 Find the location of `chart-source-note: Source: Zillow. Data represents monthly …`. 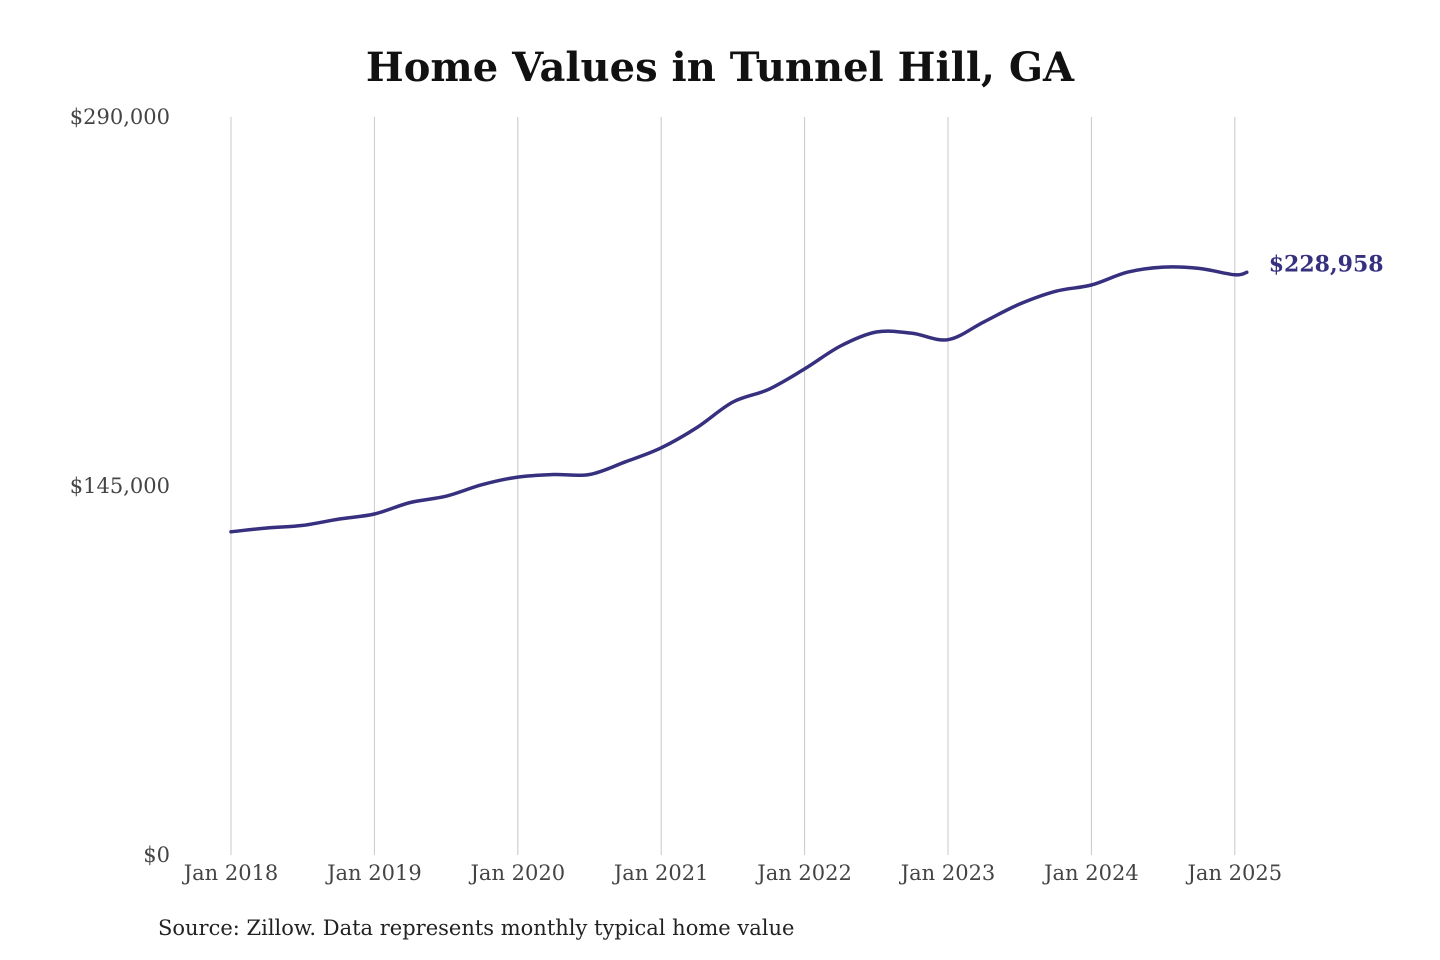

chart-source-note: Source: Zillow. Data represents monthly … is located at coordinates (476, 928).